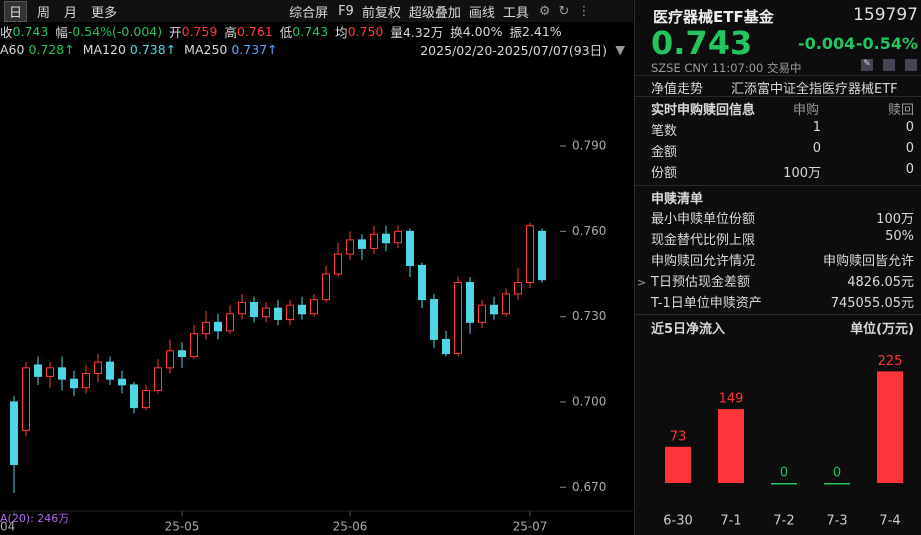 This screenshot has width=921, height=535. Describe the element at coordinates (61, 32) in the screenshot. I see `quote-label: 幅` at that location.